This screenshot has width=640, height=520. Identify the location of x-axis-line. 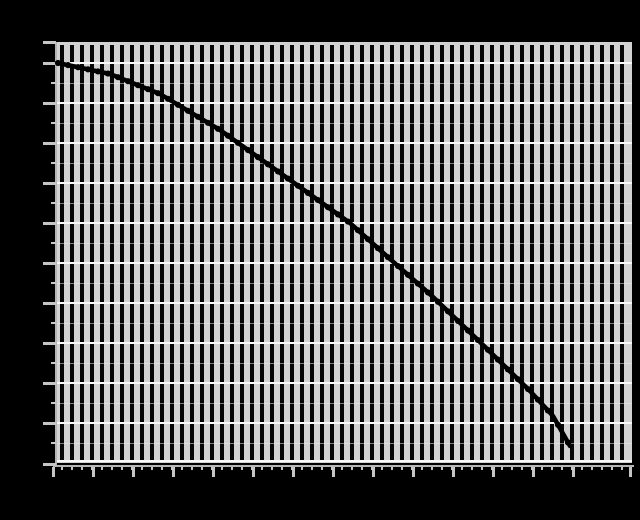
(343, 466).